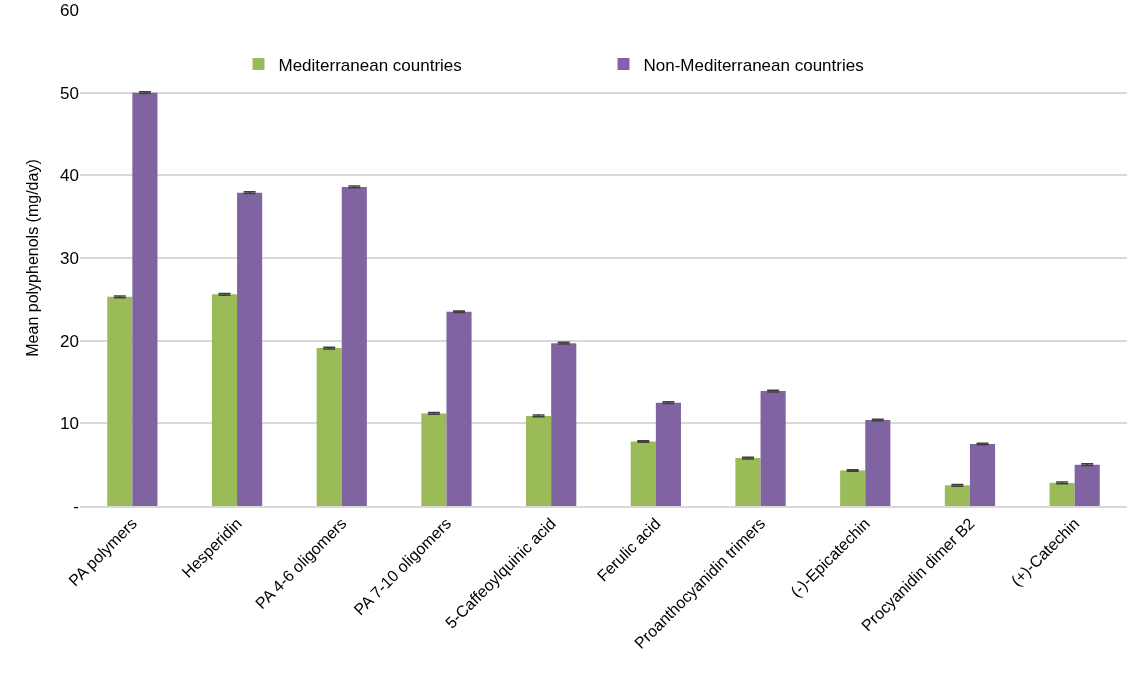  I want to click on y-tick-label: 10, so click(69, 424).